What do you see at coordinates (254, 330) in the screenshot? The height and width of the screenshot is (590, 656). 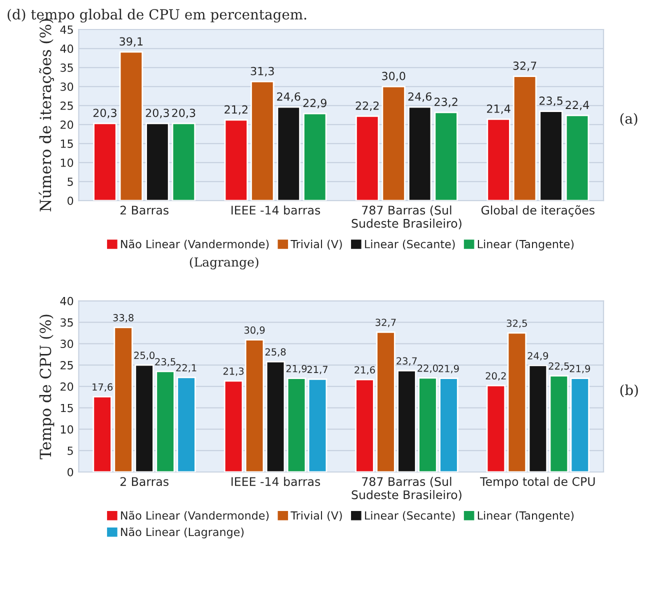 I see `data-label: 30,9` at bounding box center [254, 330].